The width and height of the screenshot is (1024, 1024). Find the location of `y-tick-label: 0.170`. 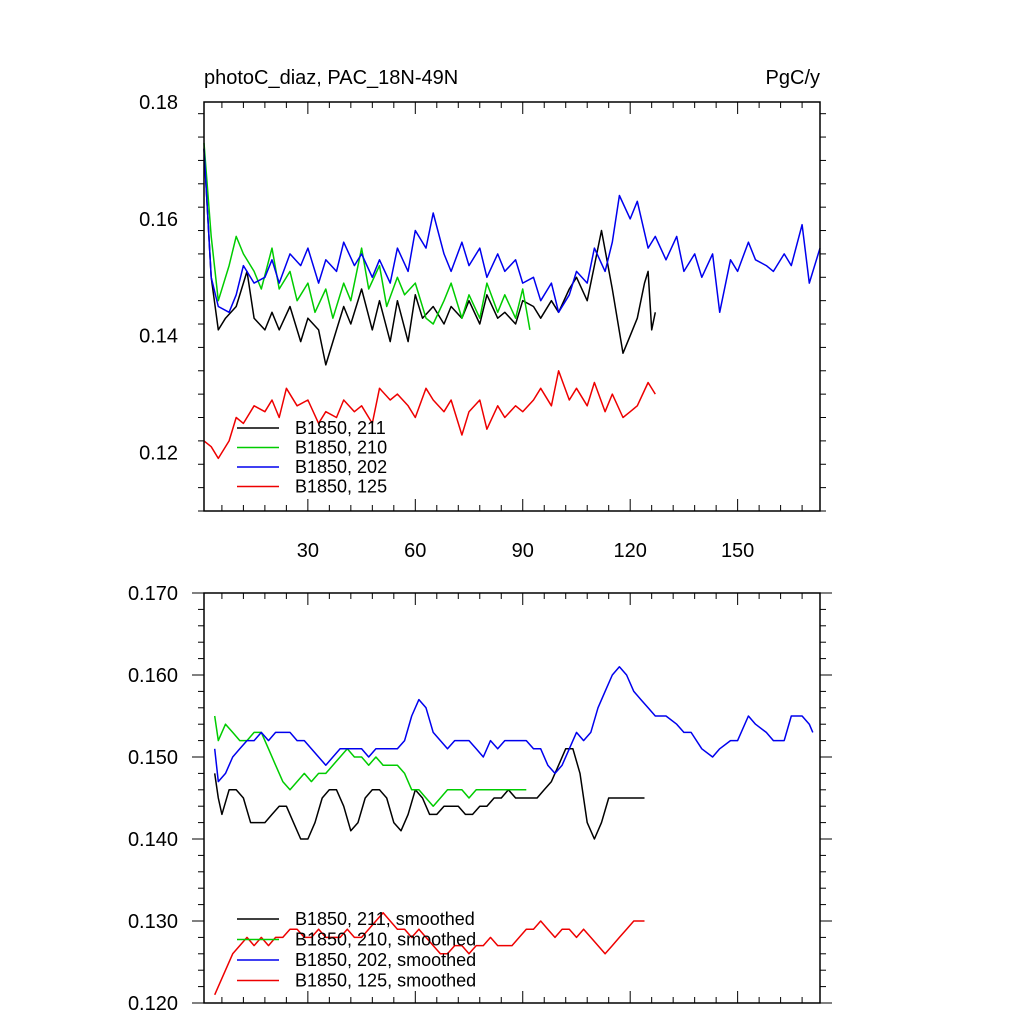

y-tick-label: 0.170 is located at coordinates (153, 594).